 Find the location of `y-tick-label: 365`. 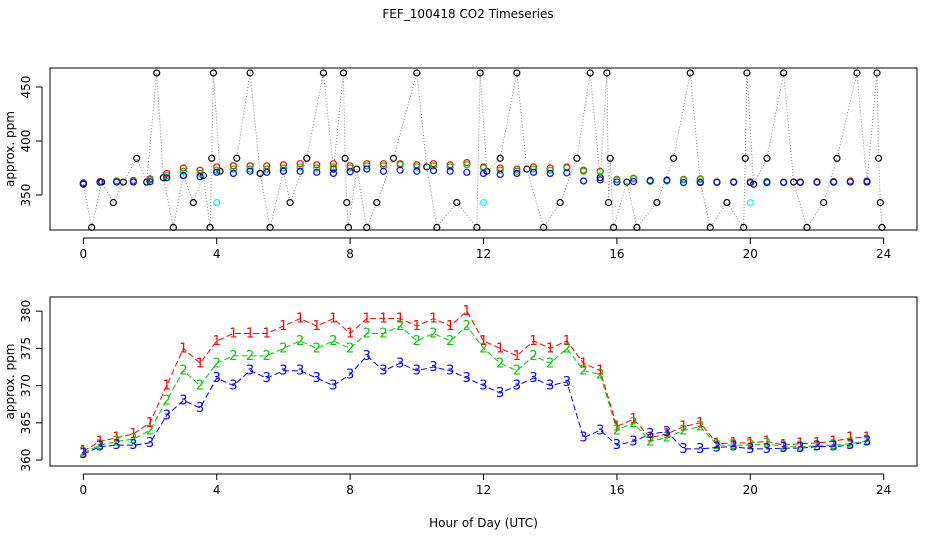

y-tick-label: 365 is located at coordinates (26, 422).